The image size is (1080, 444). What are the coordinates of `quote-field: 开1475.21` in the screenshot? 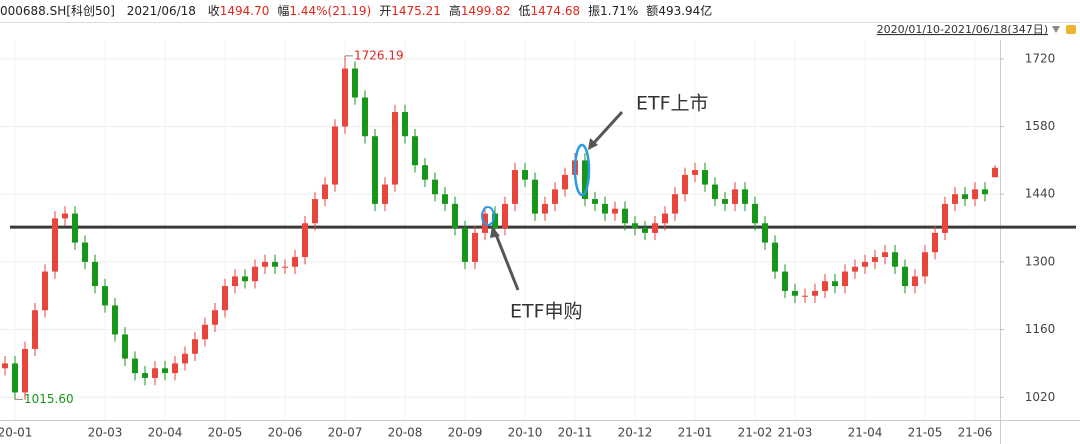 It's located at (410, 11).